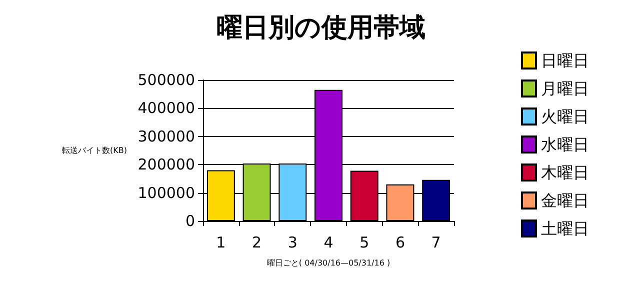  I want to click on y-axis-title: 転送バイト数(KB), so click(94, 150).